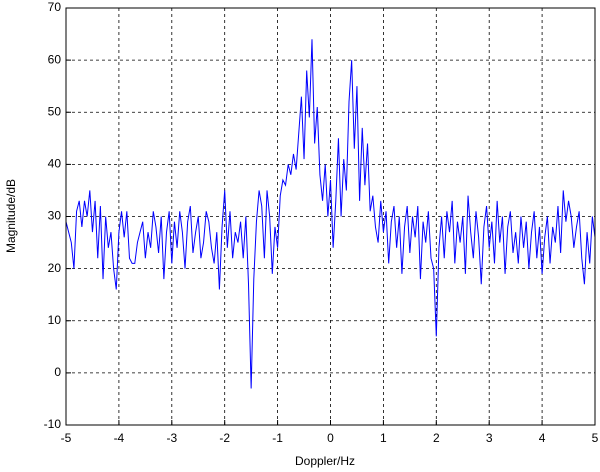 This screenshot has width=600, height=472. Describe the element at coordinates (55, 111) in the screenshot. I see `y-tick-label: 50` at that location.